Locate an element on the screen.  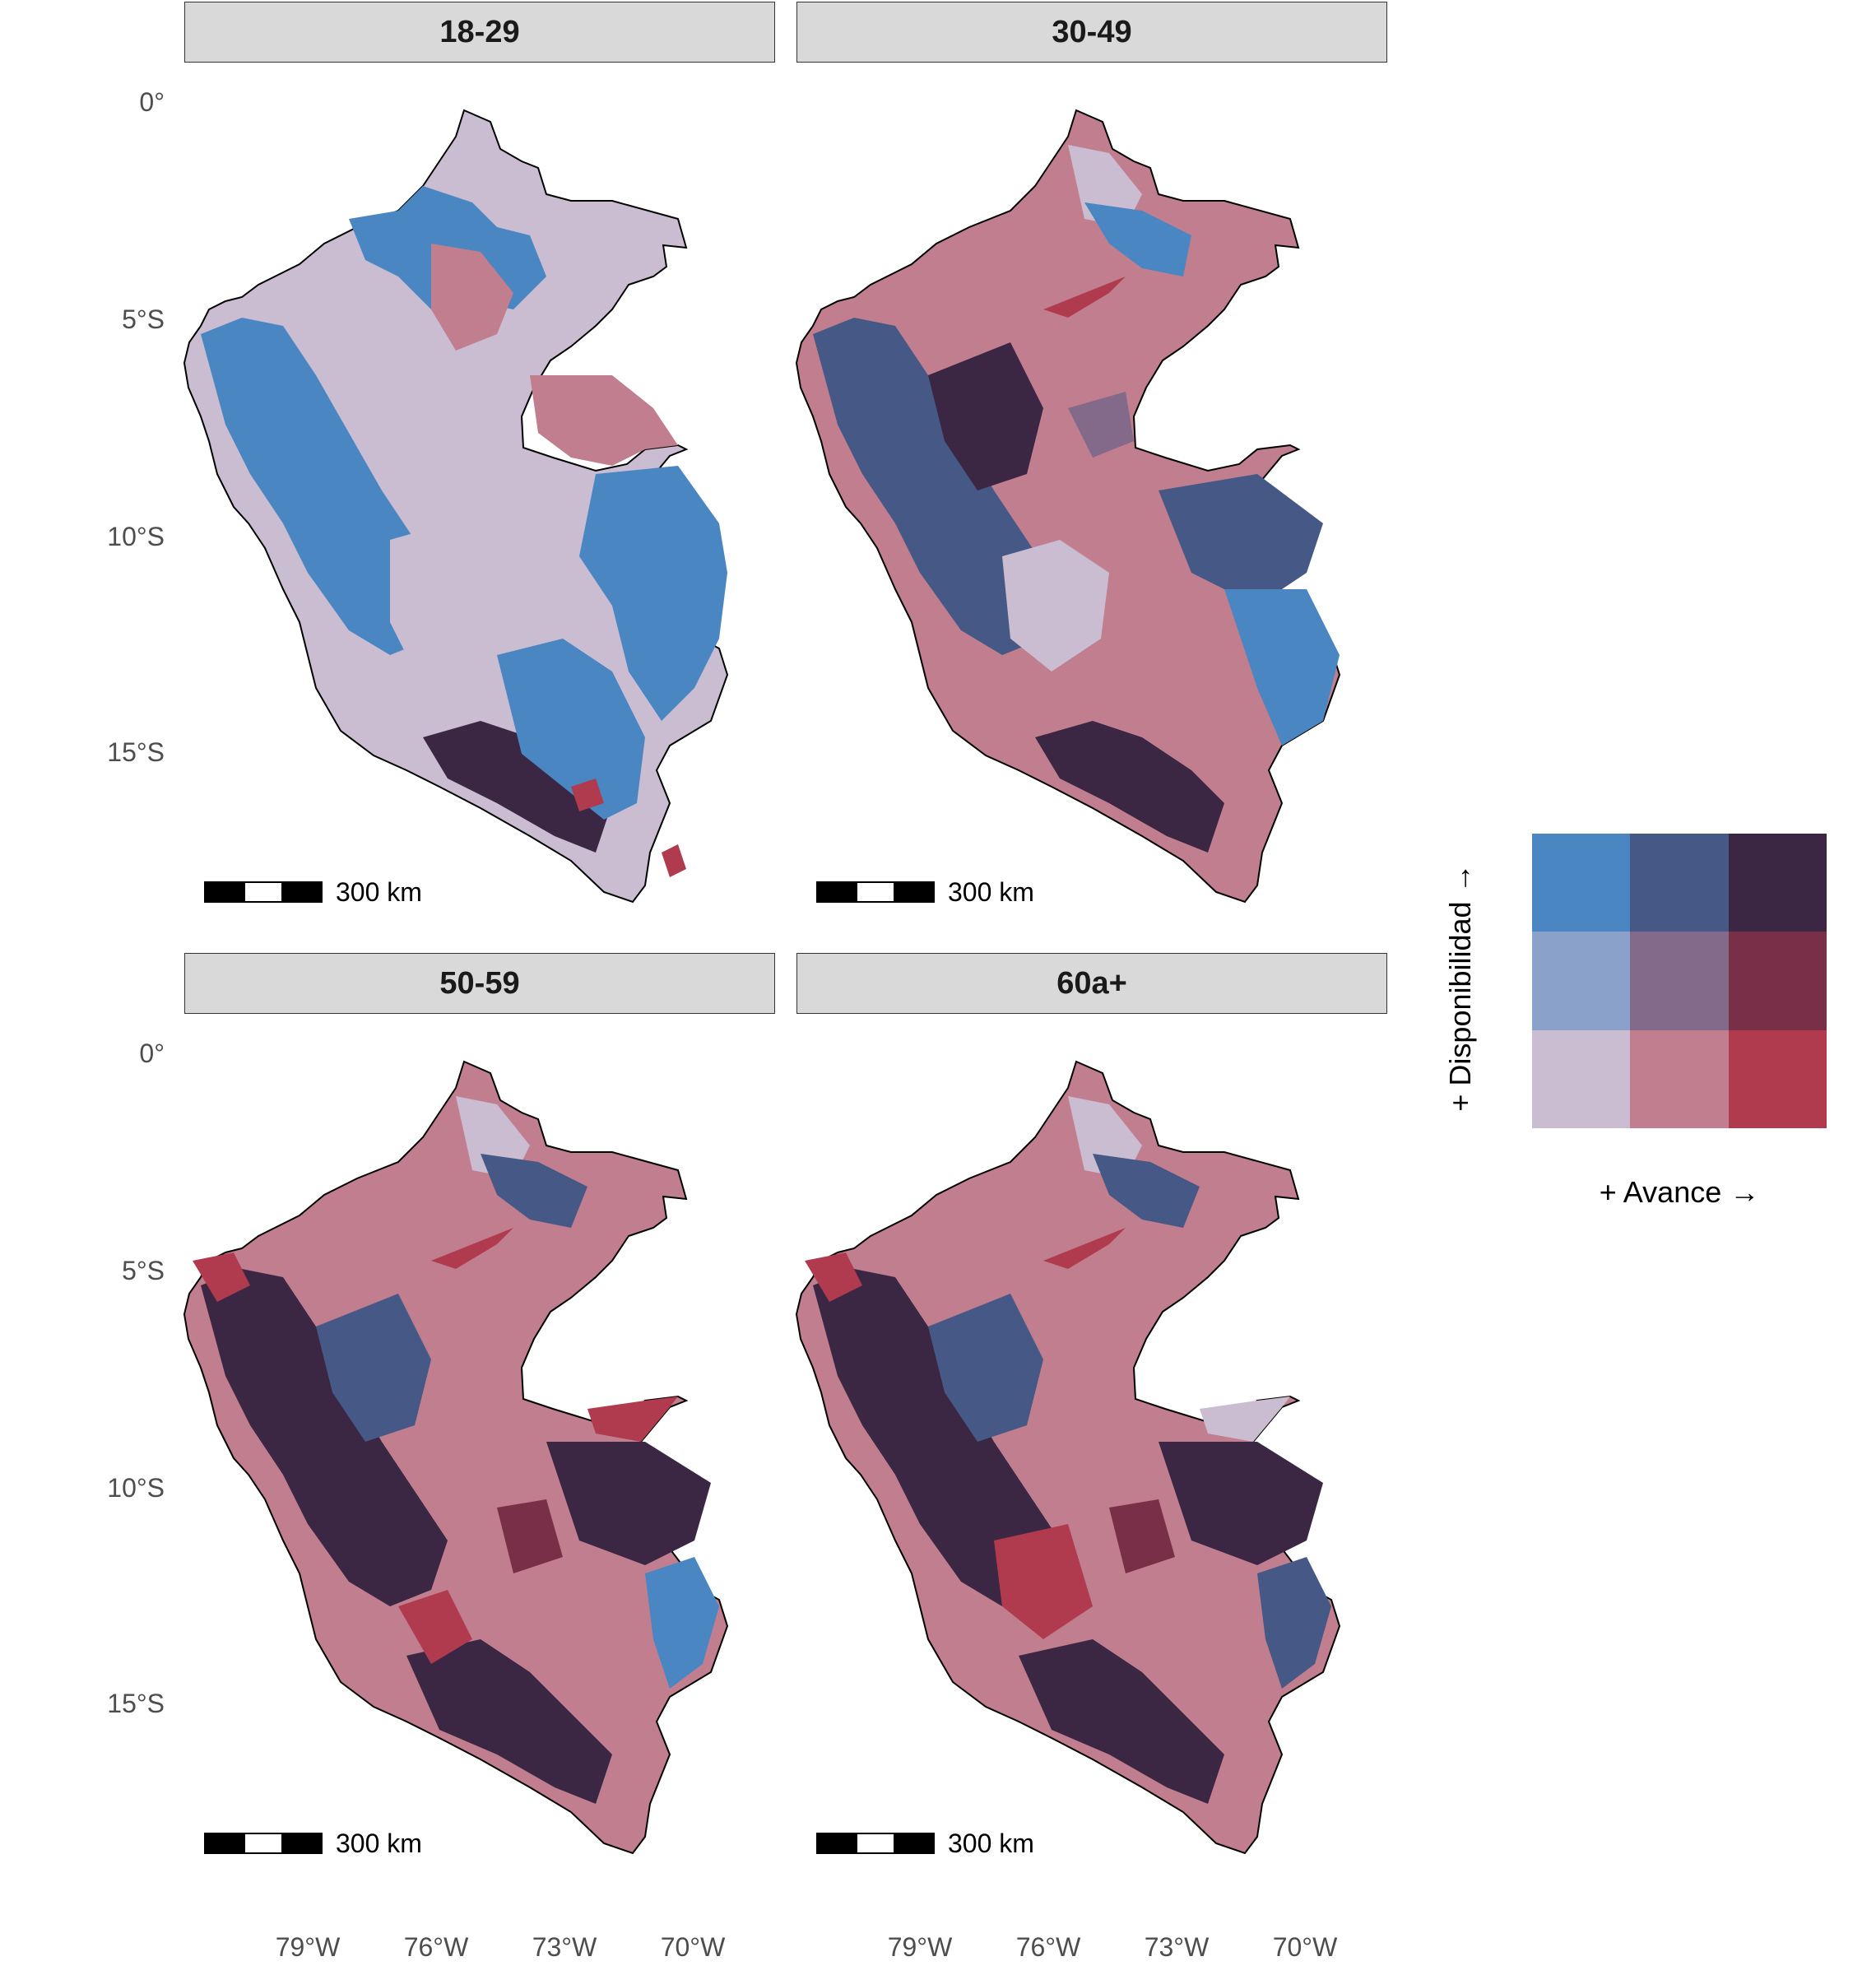
region-dot-red is located at coordinates (587, 794).